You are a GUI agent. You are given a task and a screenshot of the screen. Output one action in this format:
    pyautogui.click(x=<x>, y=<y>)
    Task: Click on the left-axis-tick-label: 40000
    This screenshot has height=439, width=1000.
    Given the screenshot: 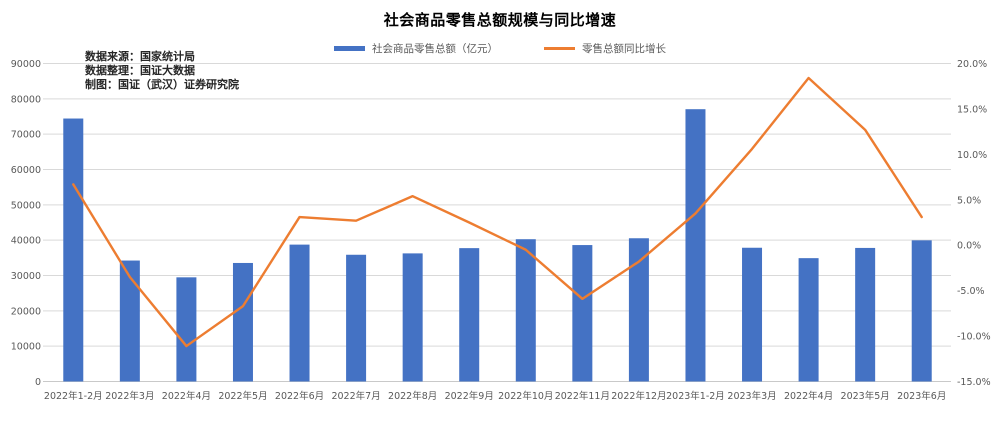 What is the action you would take?
    pyautogui.click(x=26, y=241)
    